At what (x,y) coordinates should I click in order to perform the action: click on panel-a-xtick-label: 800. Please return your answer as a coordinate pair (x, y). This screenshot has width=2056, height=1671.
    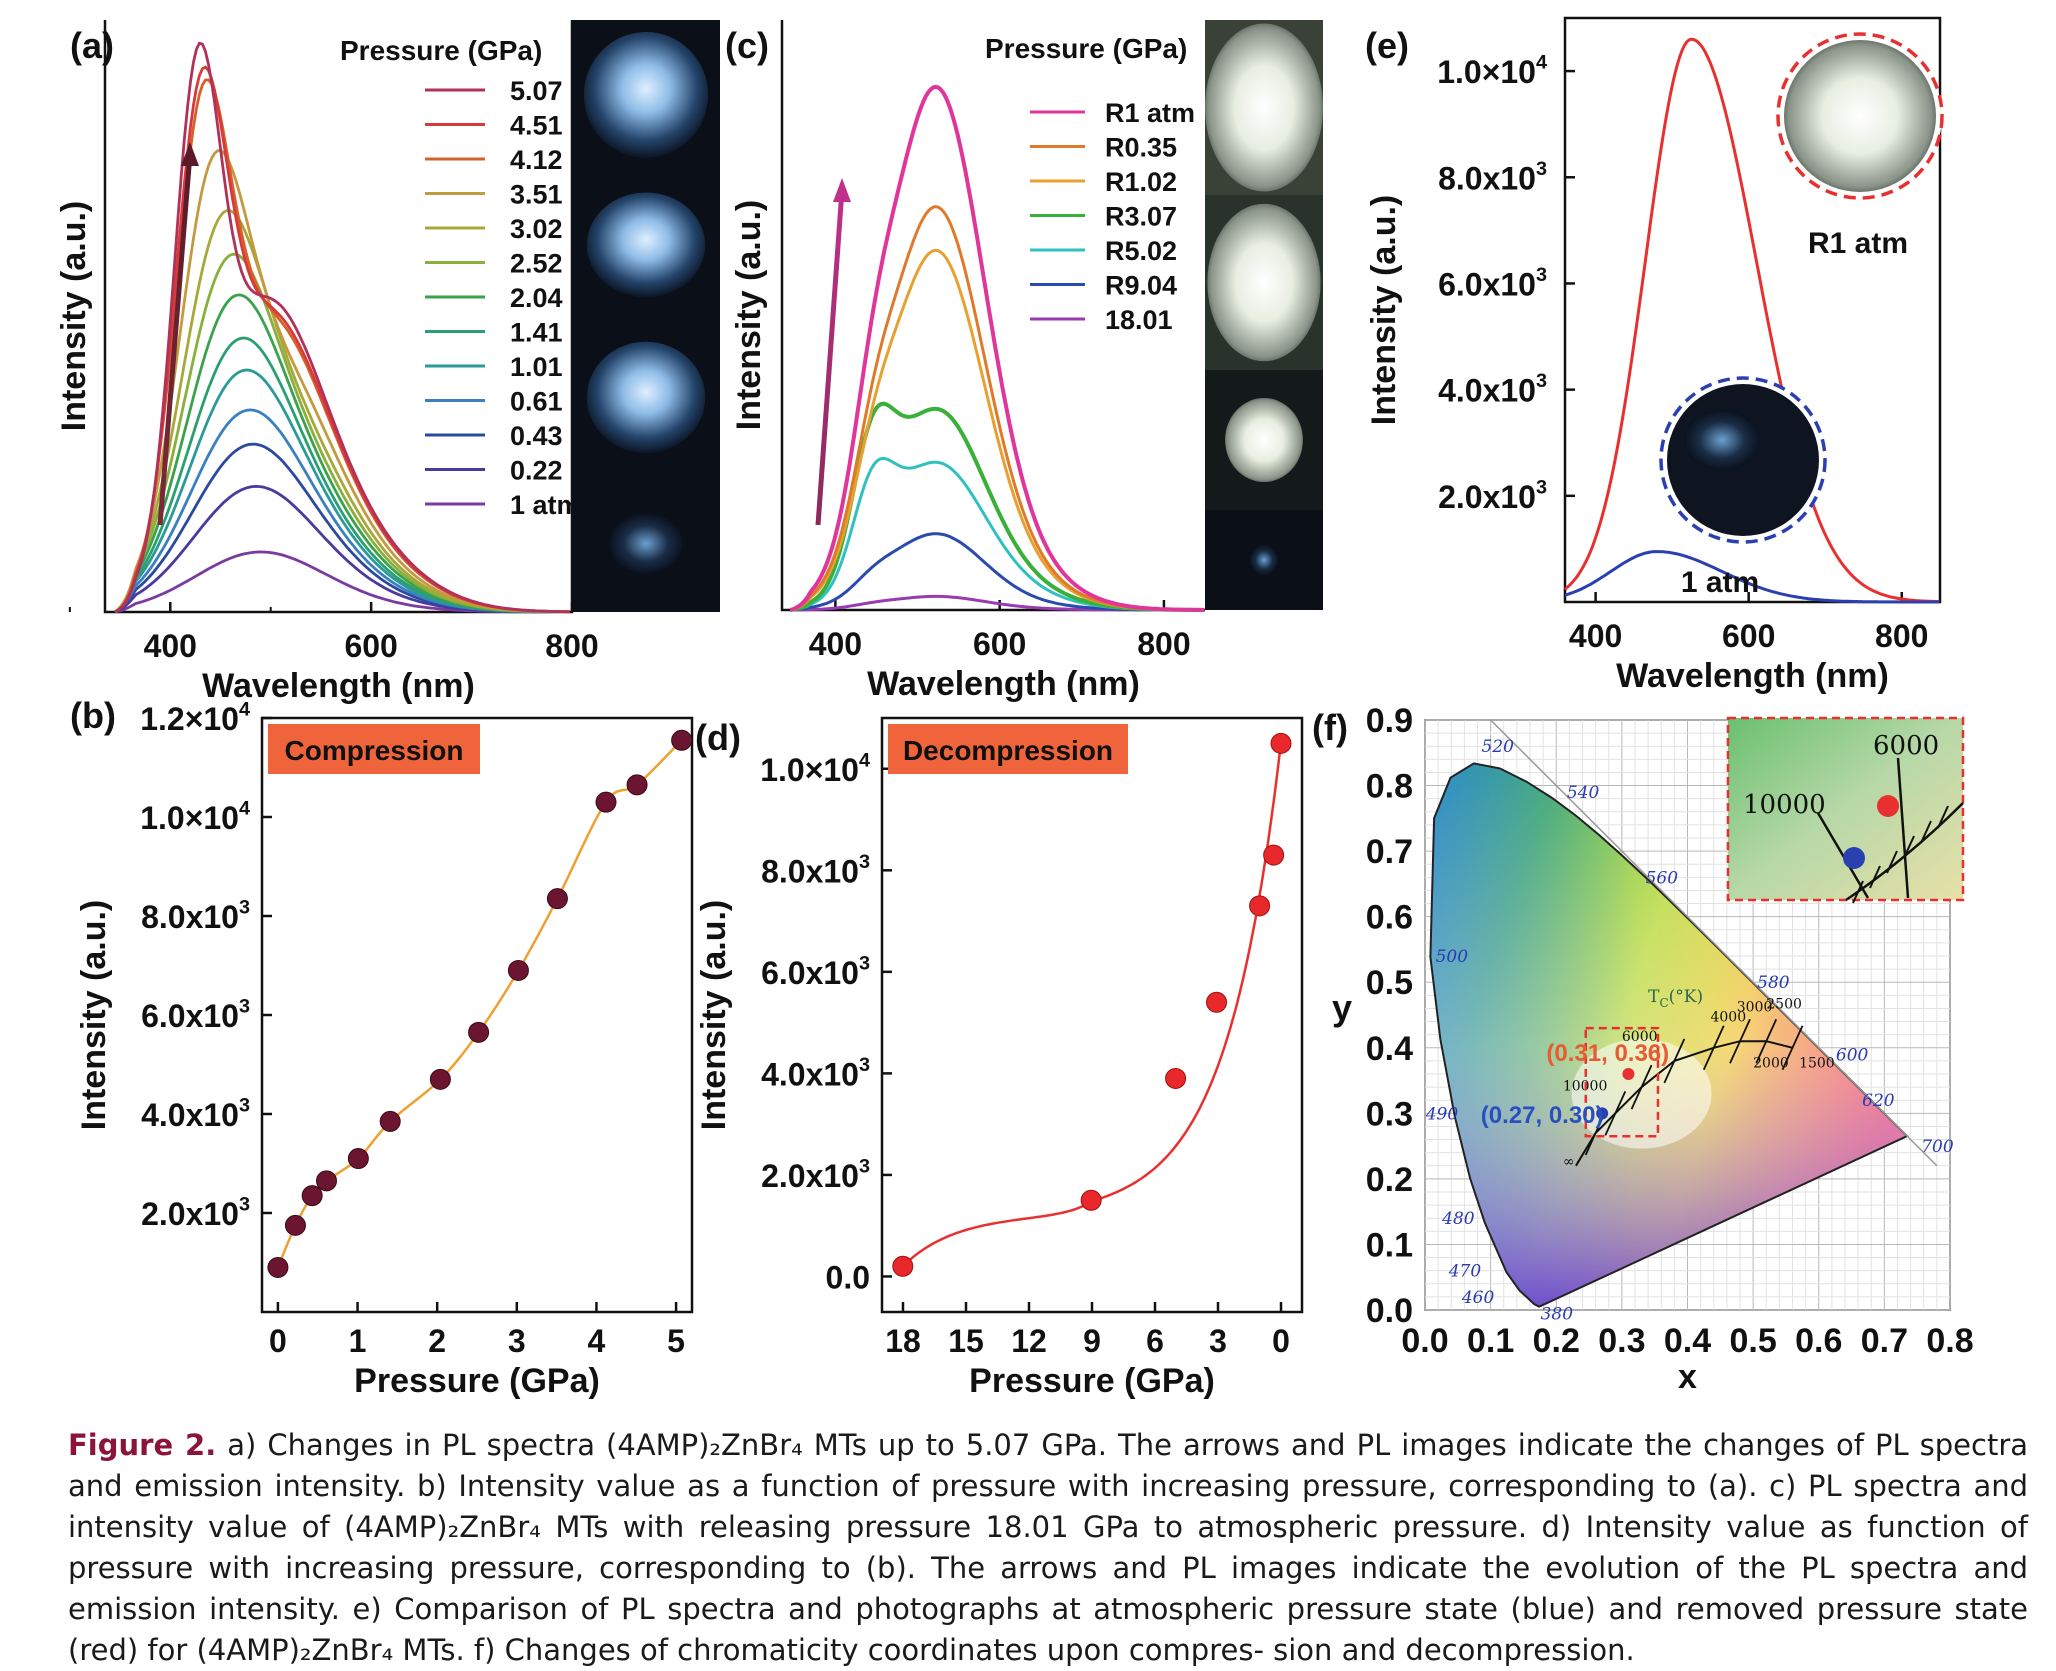
    Looking at the image, I should click on (571, 646).